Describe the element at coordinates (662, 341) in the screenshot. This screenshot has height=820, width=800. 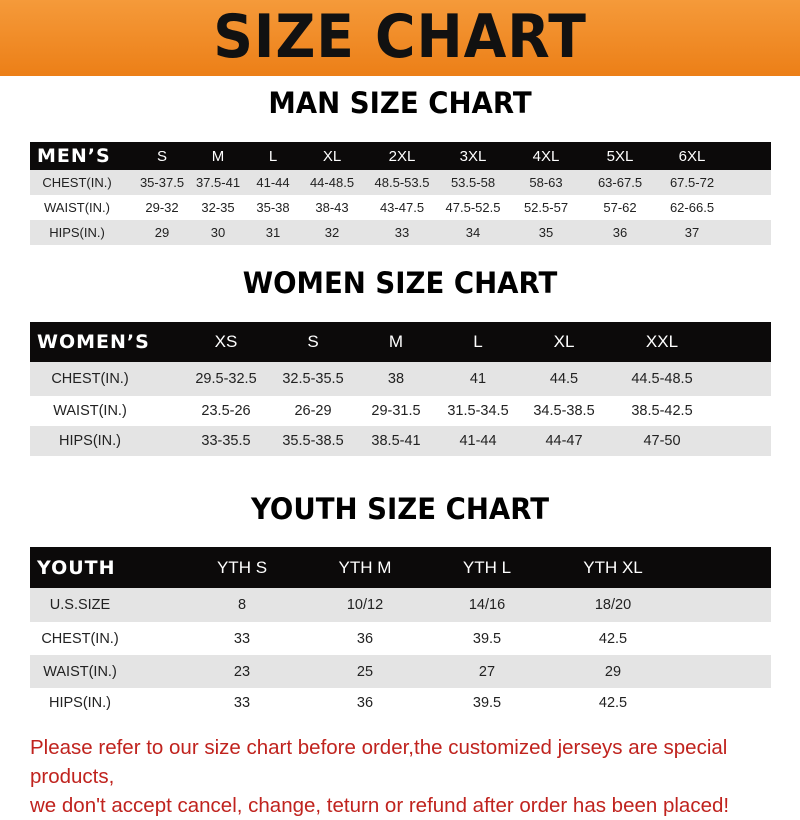
I see `size-header-cell: XXL` at that location.